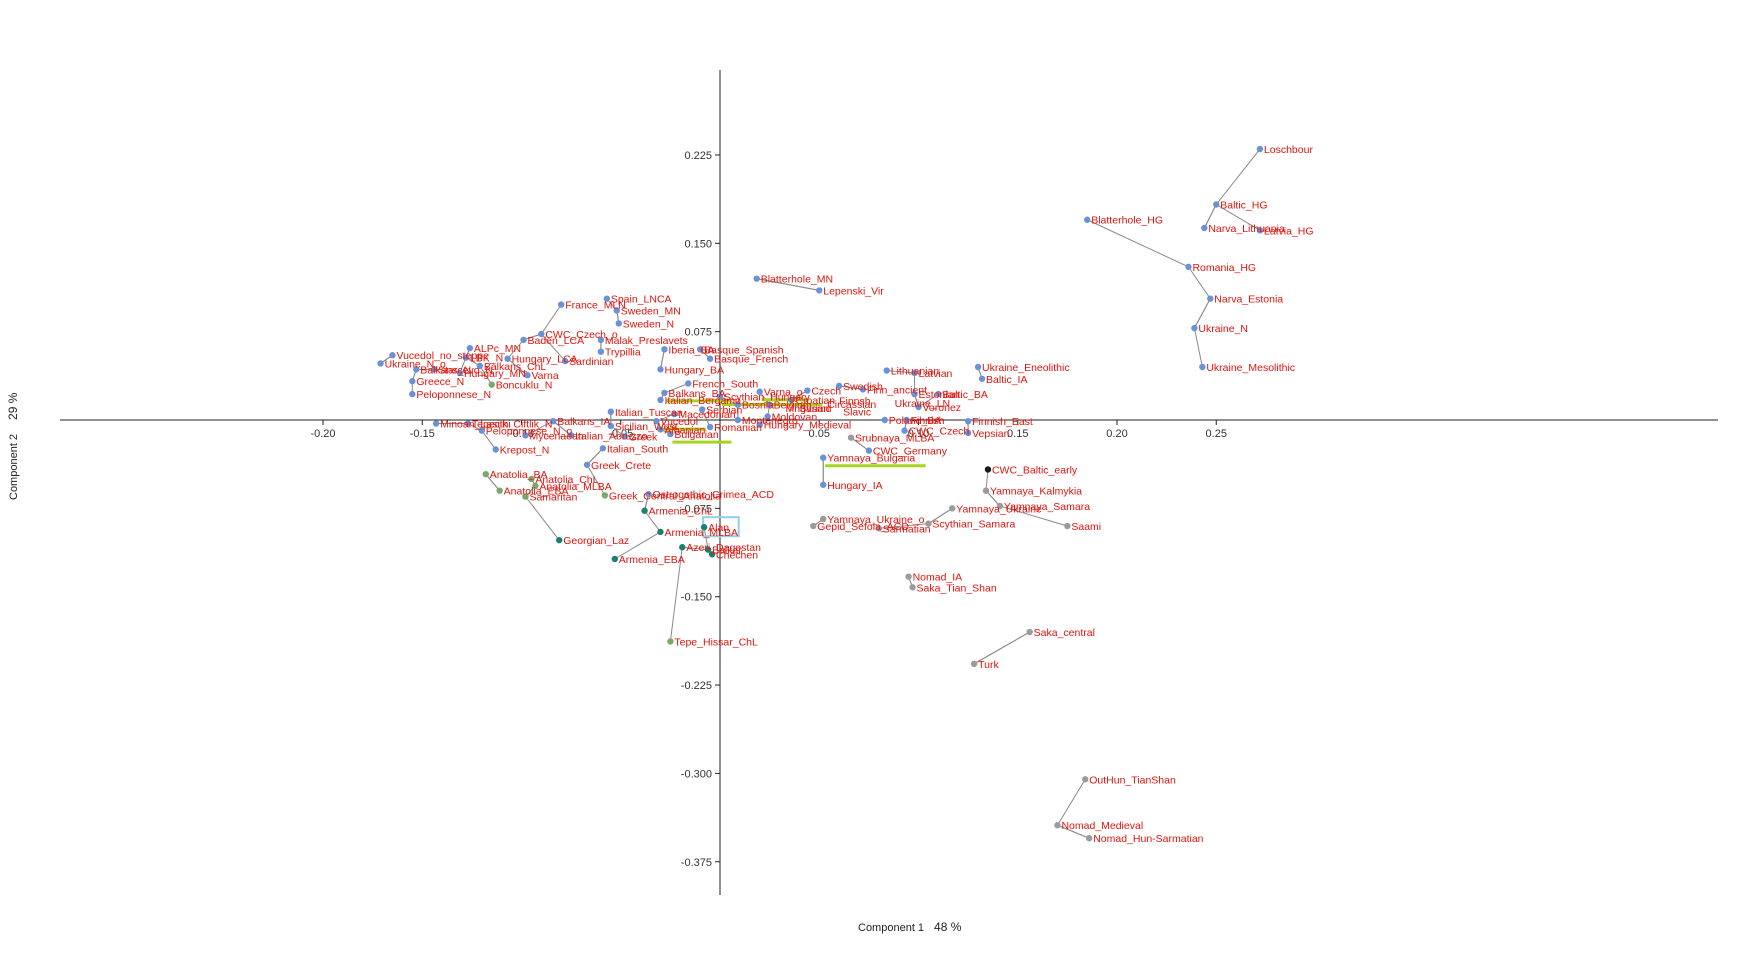 The image size is (1760, 953). I want to click on point-label: Peloponnese_N_o, so click(529, 432).